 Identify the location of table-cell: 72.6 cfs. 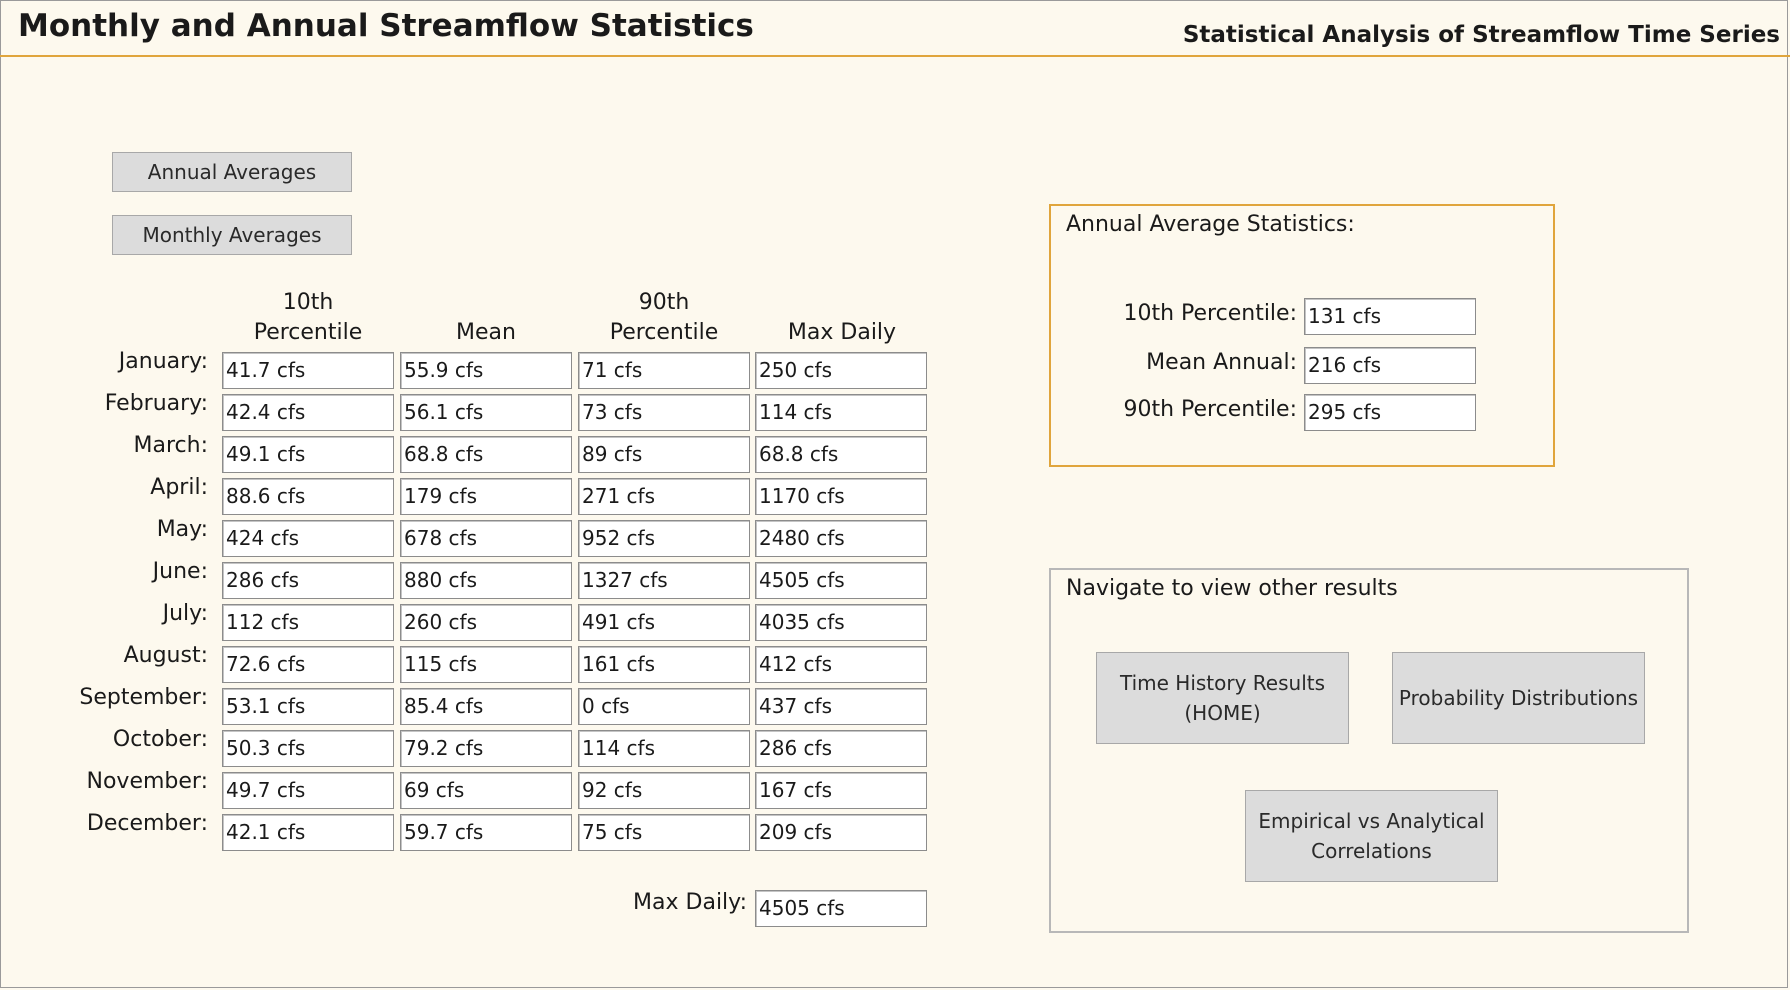
(308, 664).